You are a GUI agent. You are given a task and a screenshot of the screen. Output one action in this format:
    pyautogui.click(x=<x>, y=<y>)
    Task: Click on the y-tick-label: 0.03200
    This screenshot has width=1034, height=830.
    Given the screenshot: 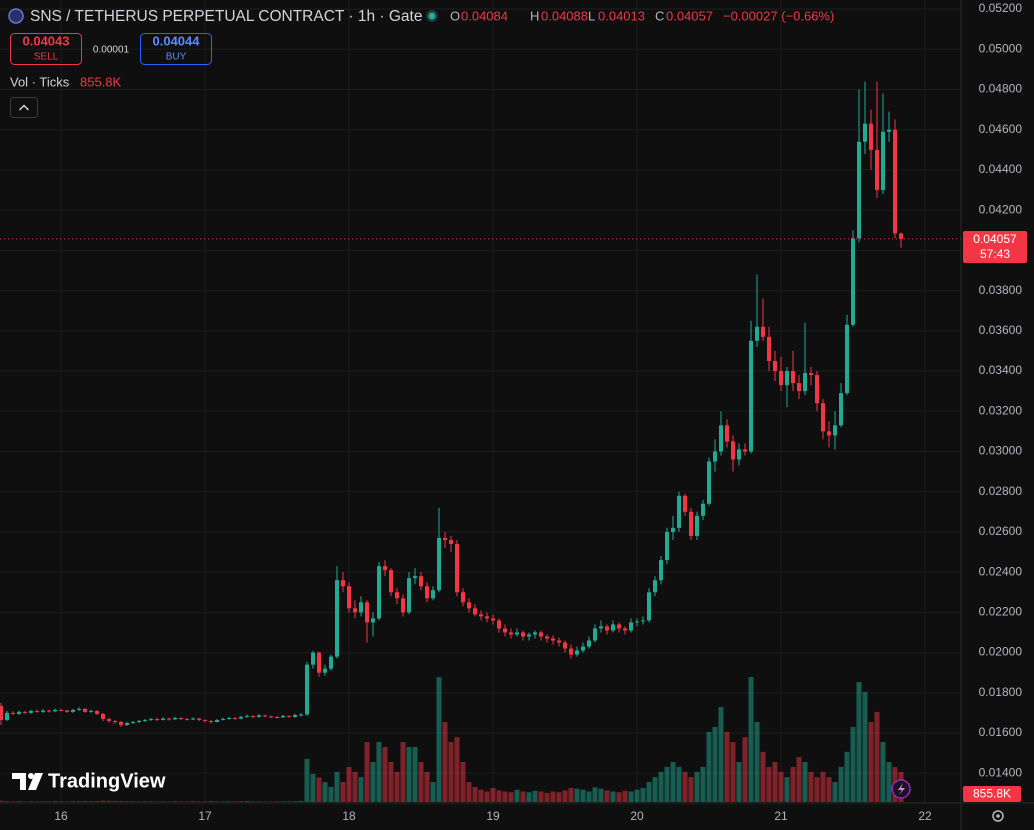 What is the action you would take?
    pyautogui.click(x=1001, y=410)
    